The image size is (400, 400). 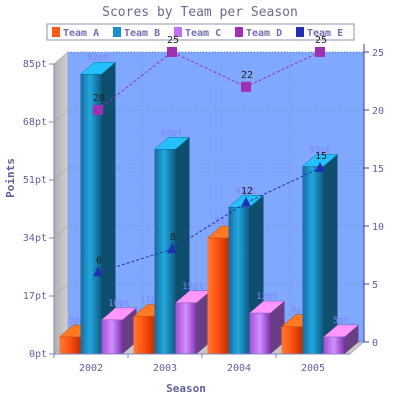 I want to click on bar-data-label: 12pt, so click(x=267, y=297).